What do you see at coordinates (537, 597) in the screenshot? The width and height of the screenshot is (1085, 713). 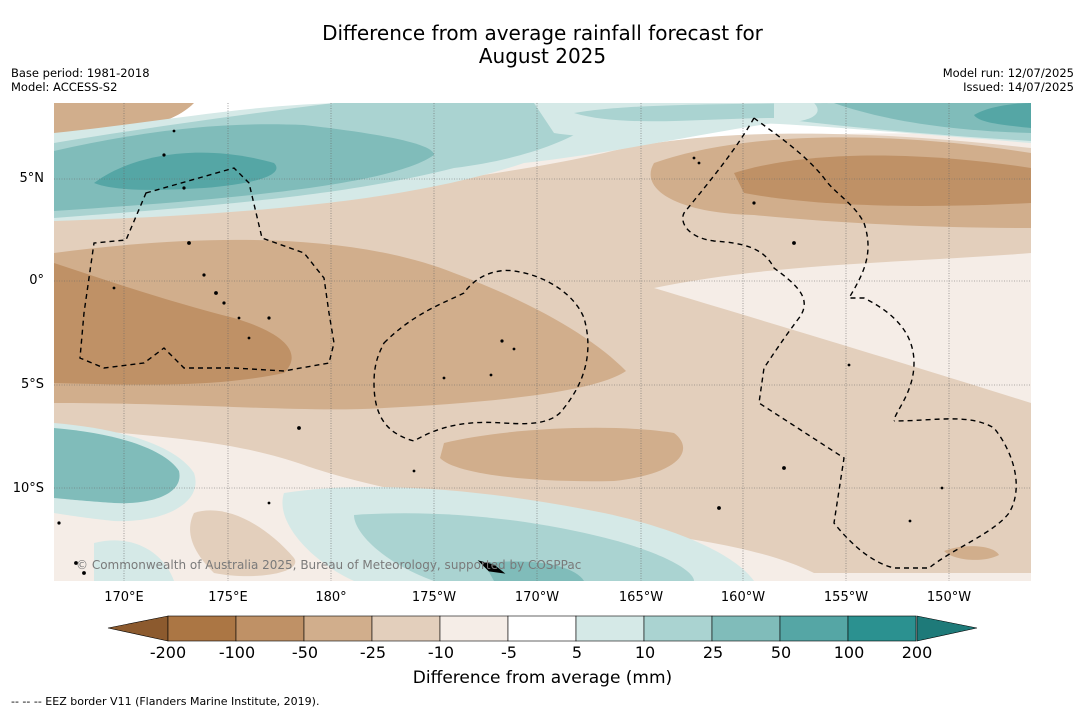 I see `lon-label-170w: 170°W` at bounding box center [537, 597].